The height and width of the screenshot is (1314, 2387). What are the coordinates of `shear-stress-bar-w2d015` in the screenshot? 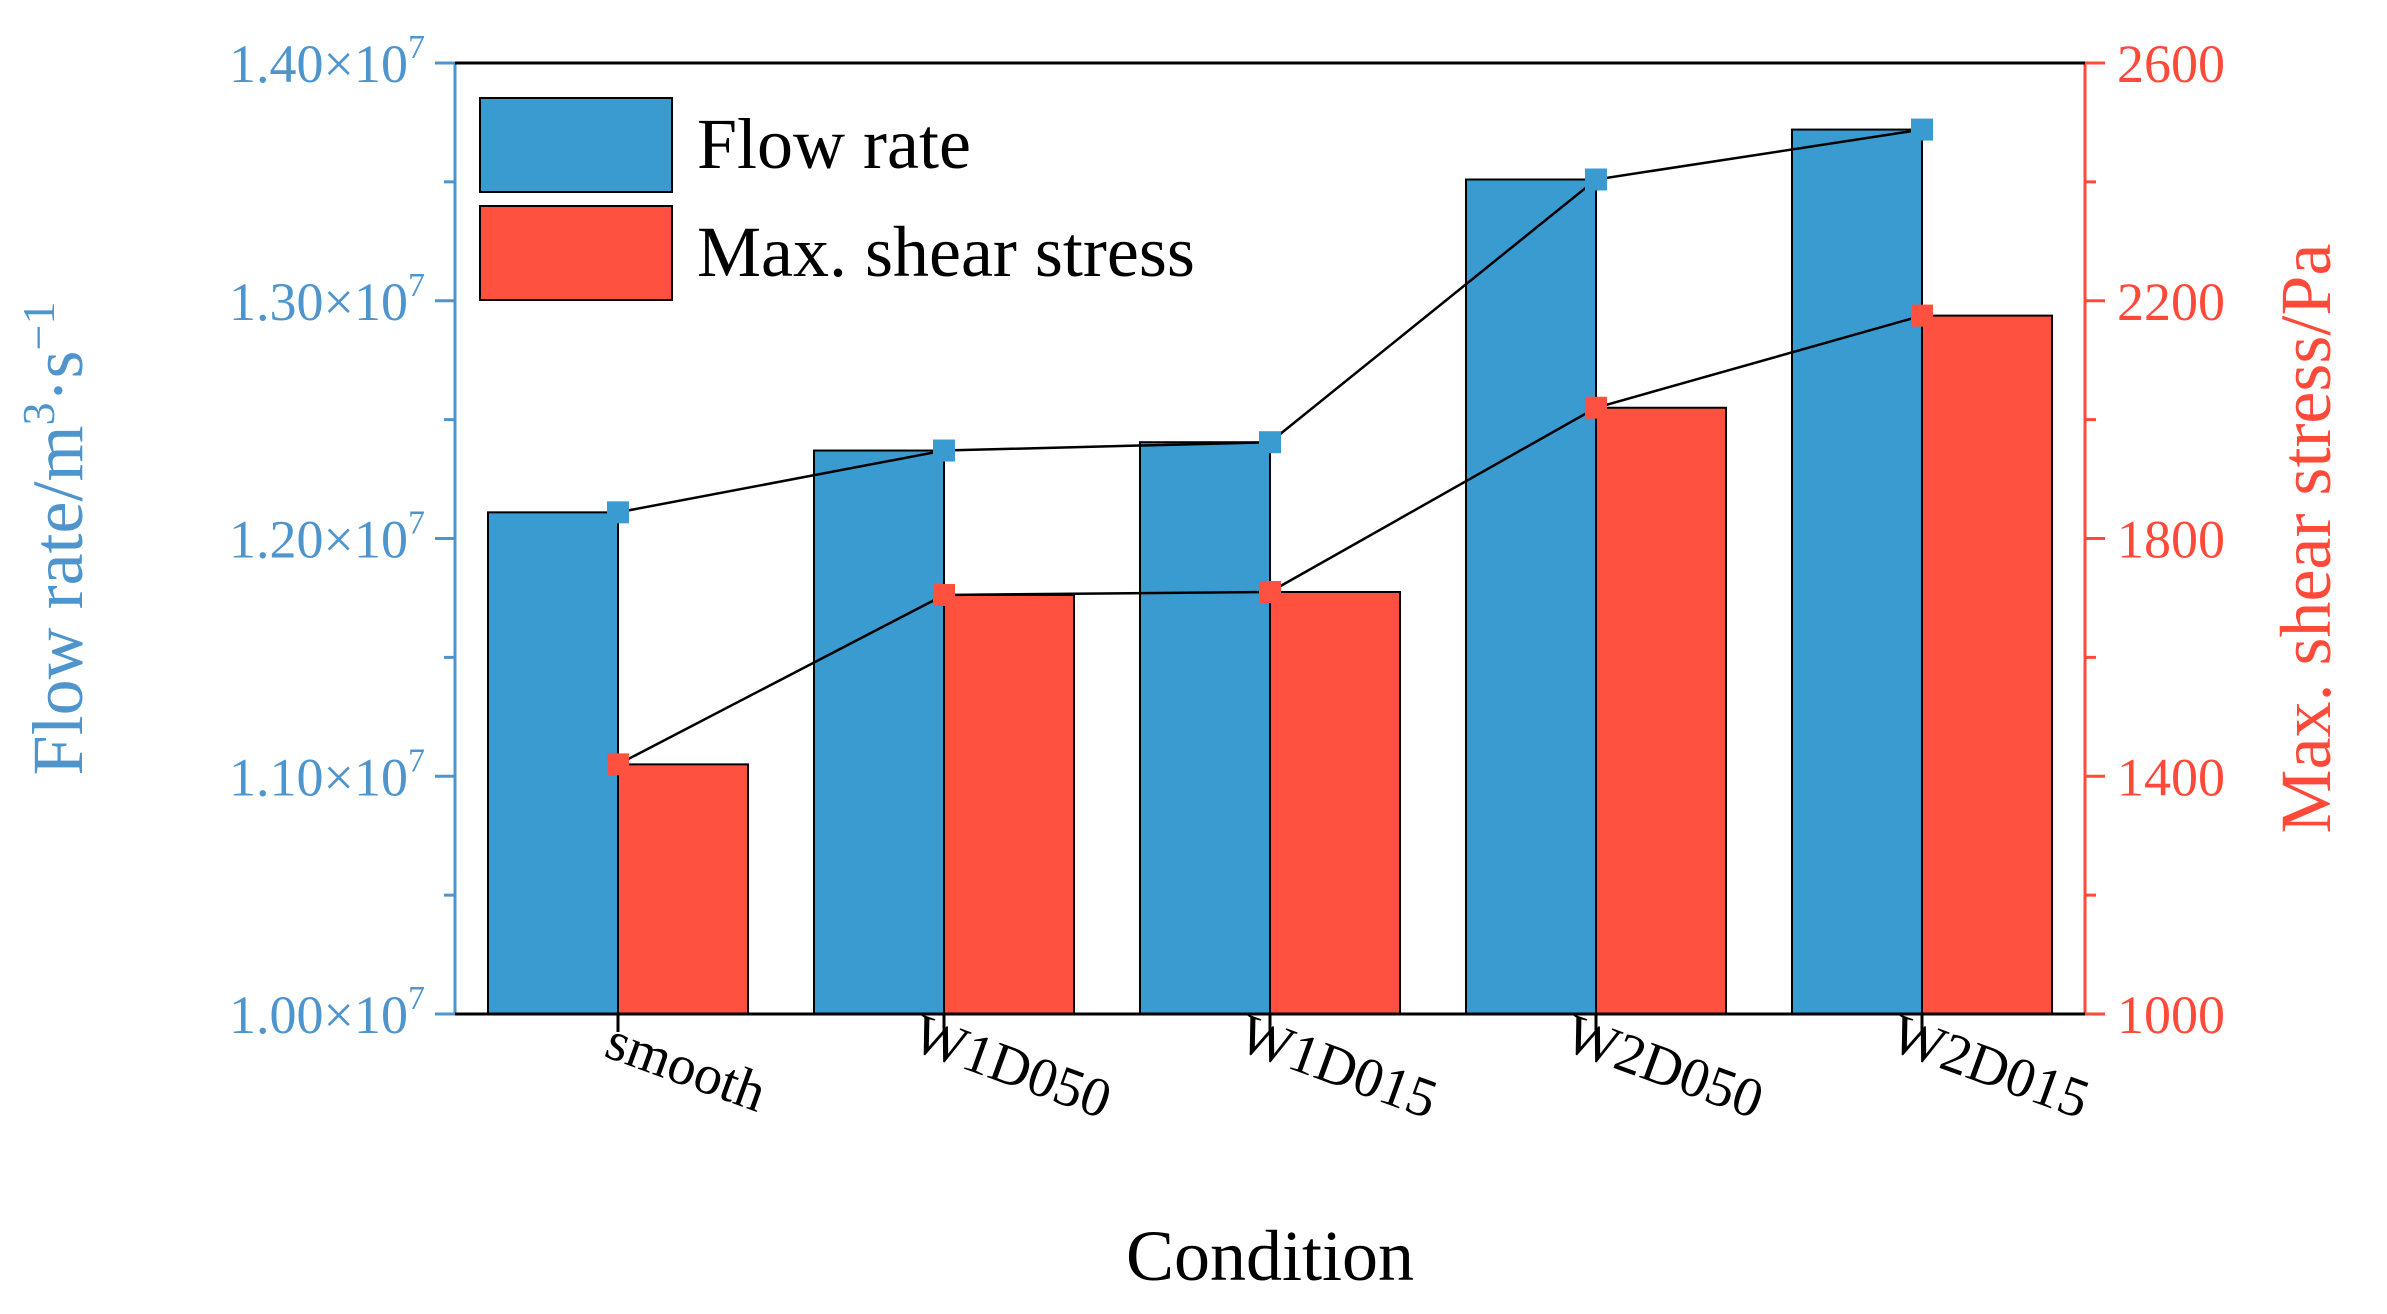 It's located at (1987, 664).